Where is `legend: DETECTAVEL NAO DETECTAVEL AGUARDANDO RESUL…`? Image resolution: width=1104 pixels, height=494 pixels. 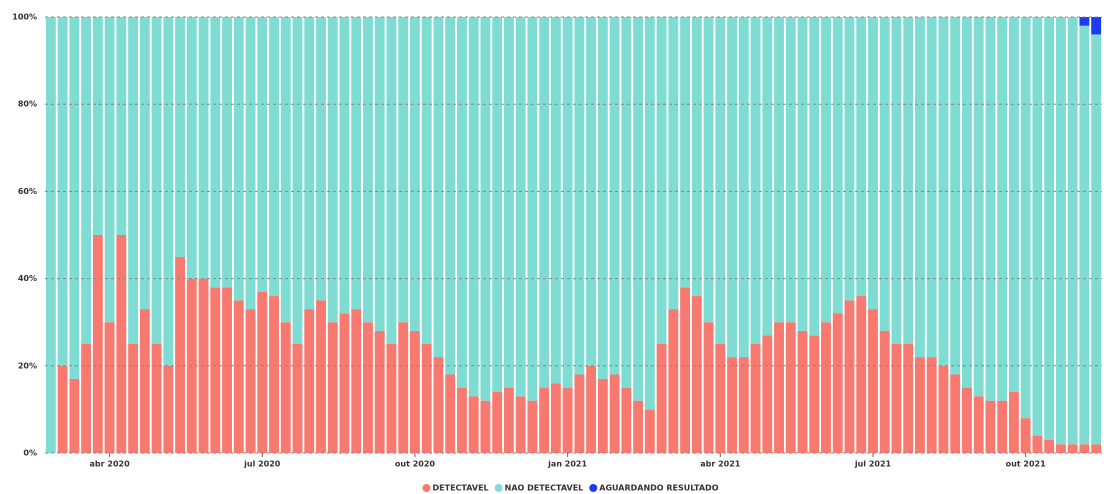
legend: DETECTAVEL NAO DETECTAVEL AGUARDANDO RESUL… is located at coordinates (570, 488).